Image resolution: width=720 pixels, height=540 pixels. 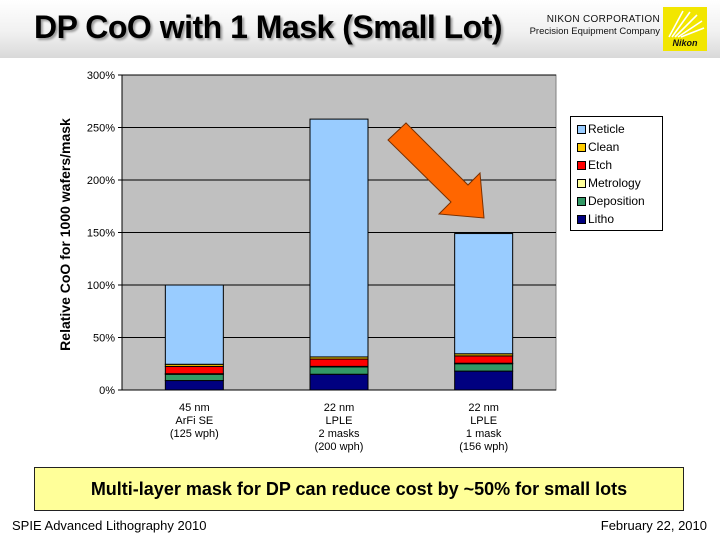 What do you see at coordinates (101, 76) in the screenshot?
I see `y-tick-label: 300%` at bounding box center [101, 76].